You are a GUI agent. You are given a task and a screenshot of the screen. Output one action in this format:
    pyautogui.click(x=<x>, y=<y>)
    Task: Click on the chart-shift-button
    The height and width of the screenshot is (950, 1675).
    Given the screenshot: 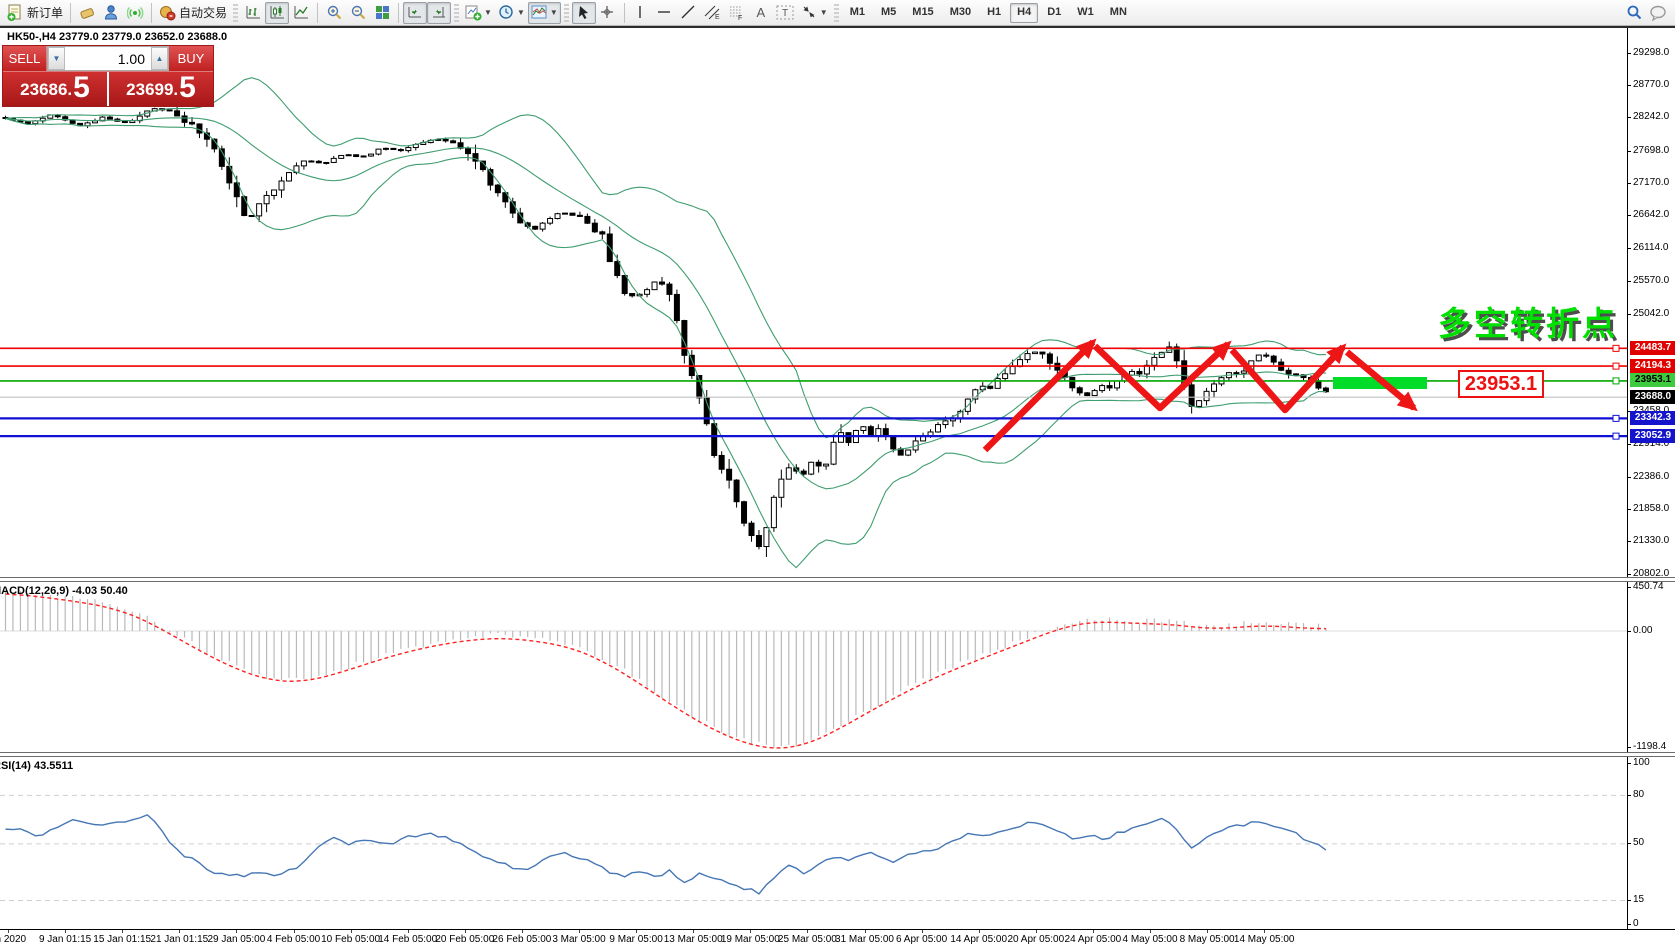 What is the action you would take?
    pyautogui.click(x=439, y=12)
    